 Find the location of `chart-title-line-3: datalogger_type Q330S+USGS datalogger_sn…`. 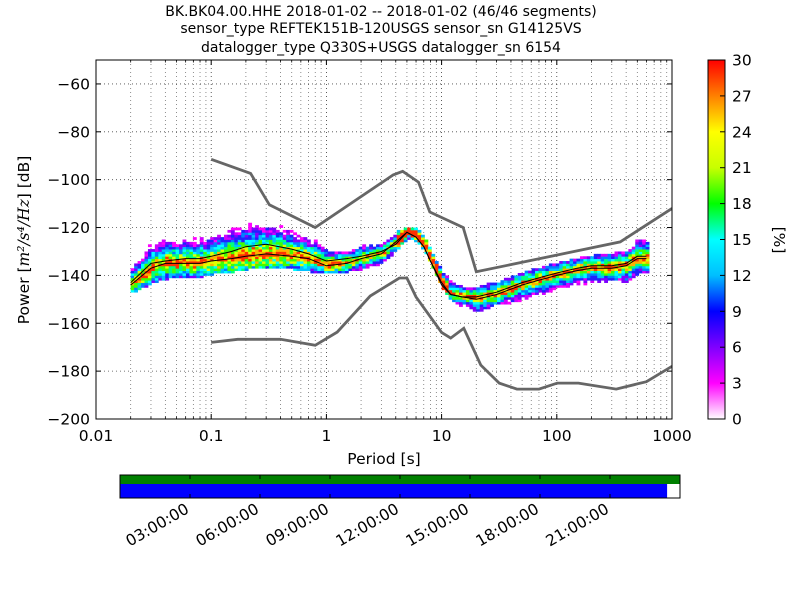

chart-title-line-3: datalogger_type Q330S+USGS datalogger_sn… is located at coordinates (381, 48).